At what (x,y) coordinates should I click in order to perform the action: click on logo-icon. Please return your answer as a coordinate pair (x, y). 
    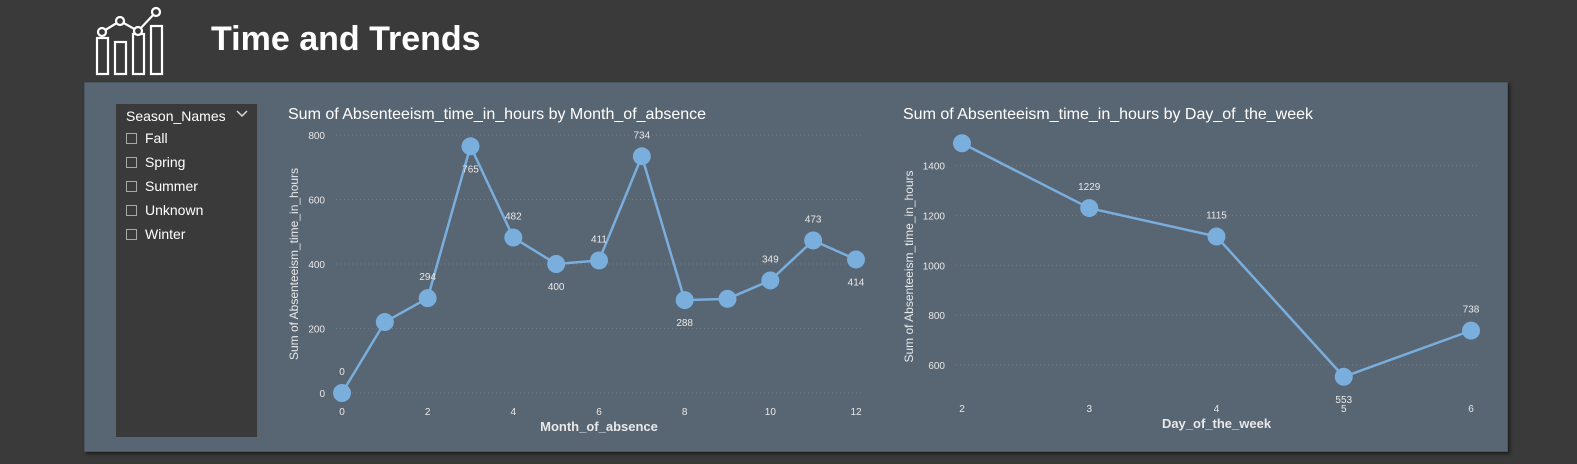
    Looking at the image, I should click on (131, 42).